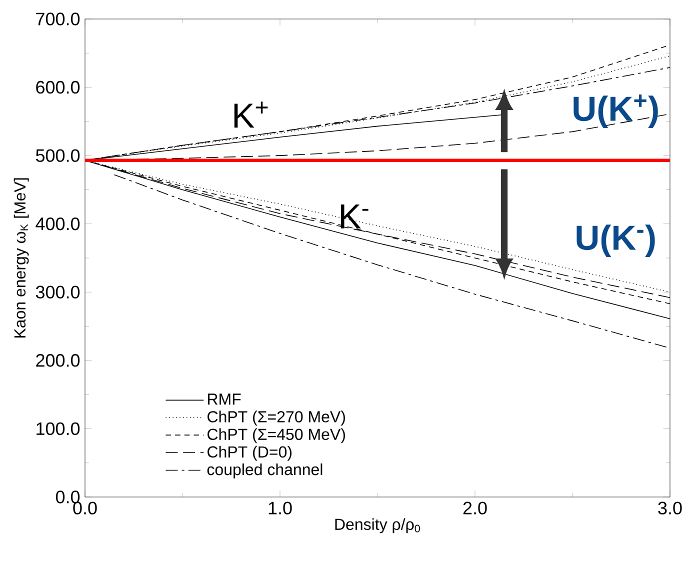 This screenshot has width=694, height=564. I want to click on y-tick-label: 200.0, so click(58, 360).